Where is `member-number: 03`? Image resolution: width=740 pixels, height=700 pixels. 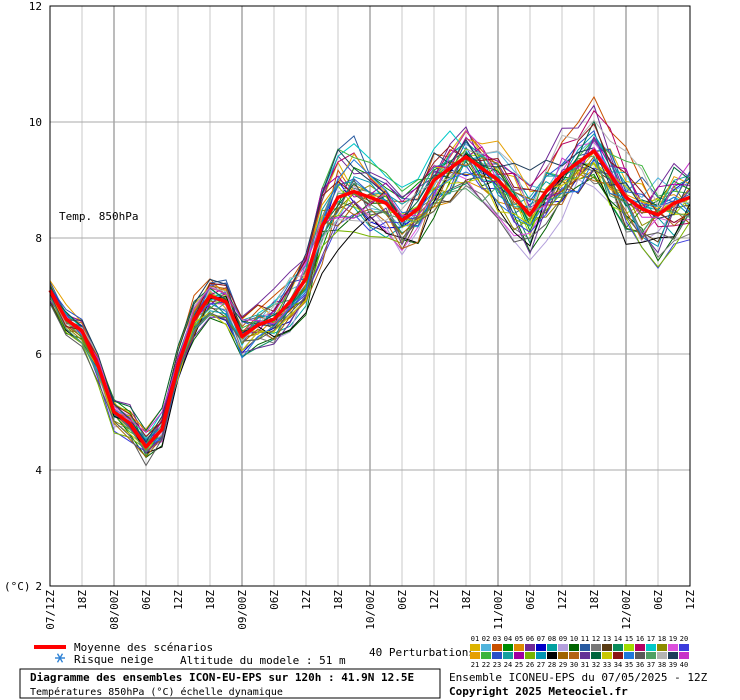 member-number: 03 is located at coordinates (497, 639).